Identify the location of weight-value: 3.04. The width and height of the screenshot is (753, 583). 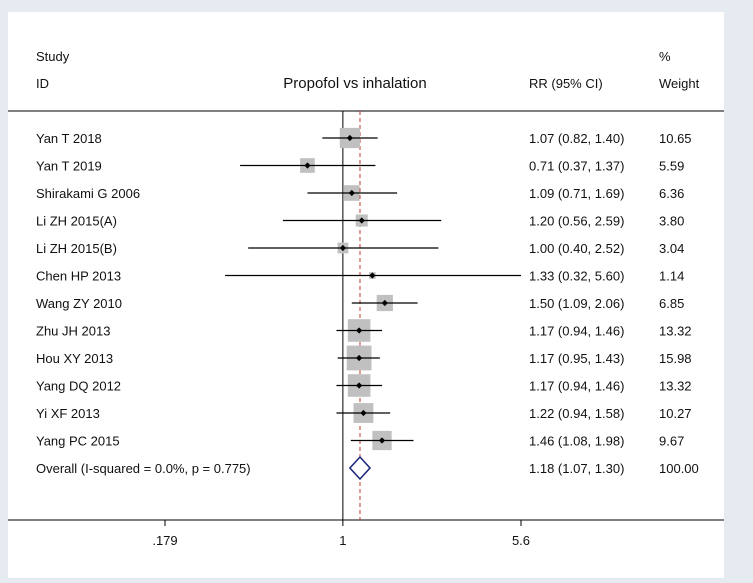
(671, 248).